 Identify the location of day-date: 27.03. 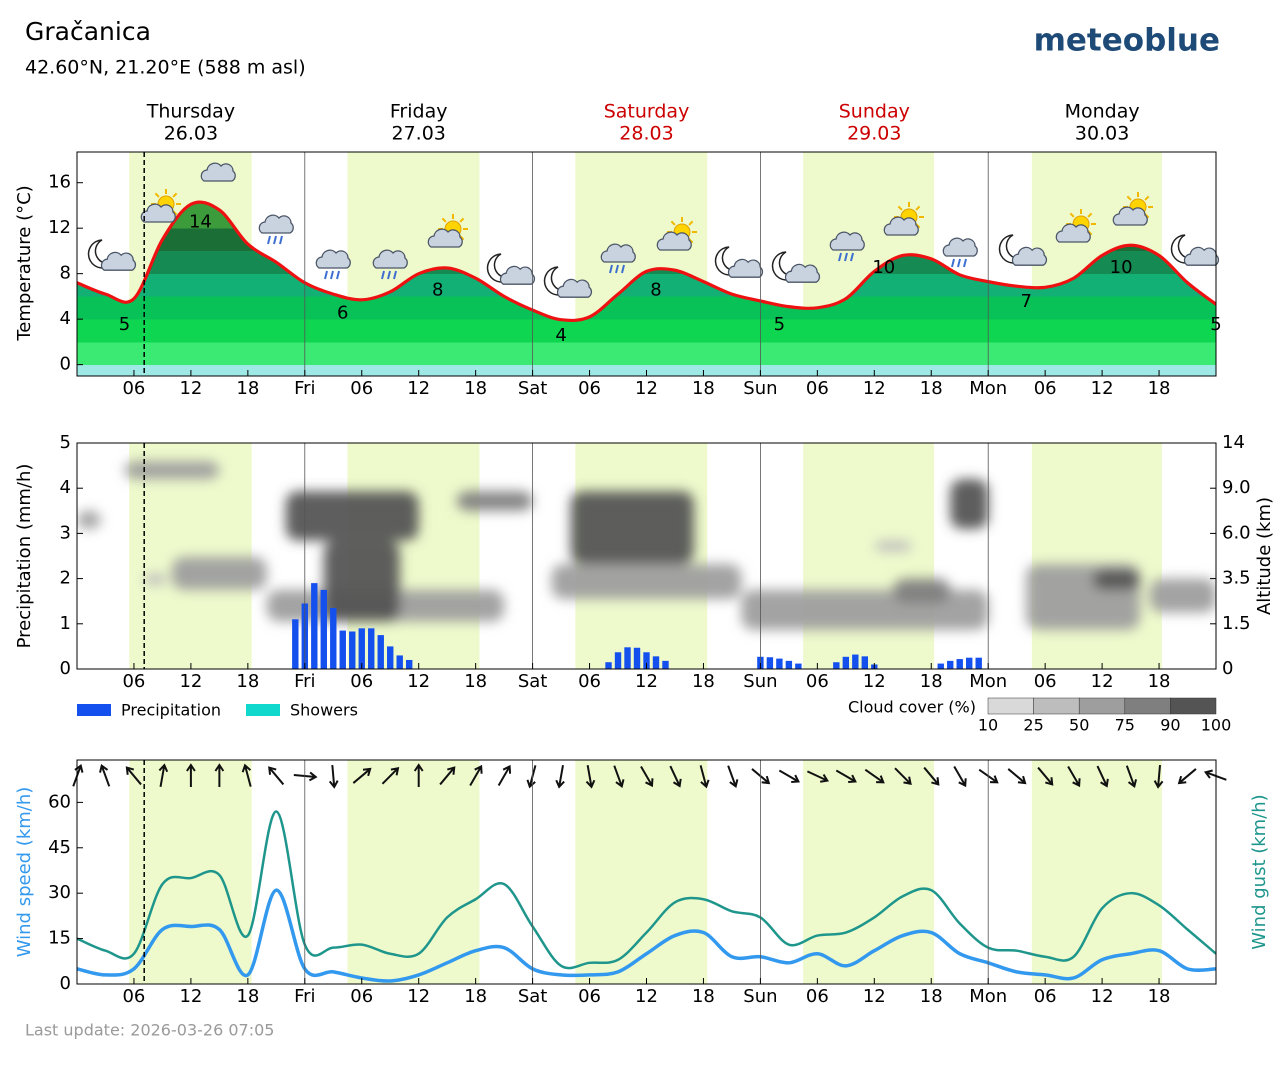
(418, 134).